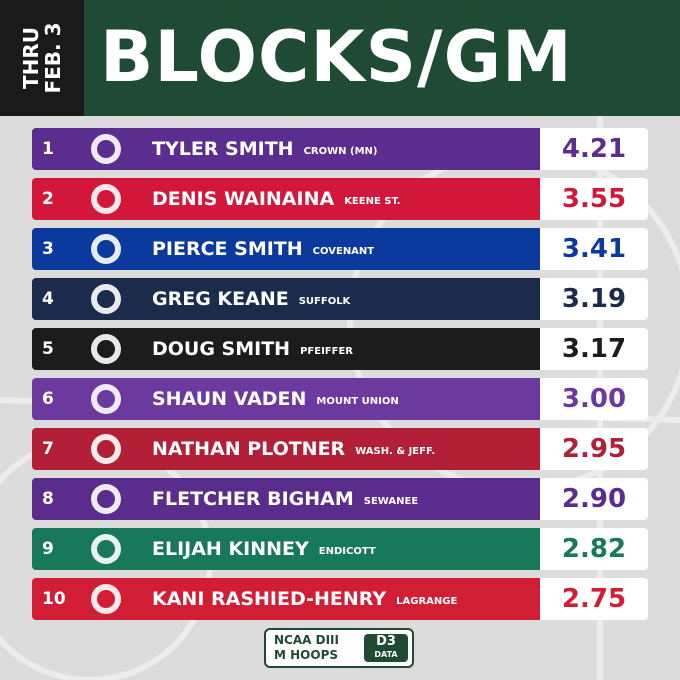  Describe the element at coordinates (391, 501) in the screenshot. I see `school-name: SEWANEE` at that location.